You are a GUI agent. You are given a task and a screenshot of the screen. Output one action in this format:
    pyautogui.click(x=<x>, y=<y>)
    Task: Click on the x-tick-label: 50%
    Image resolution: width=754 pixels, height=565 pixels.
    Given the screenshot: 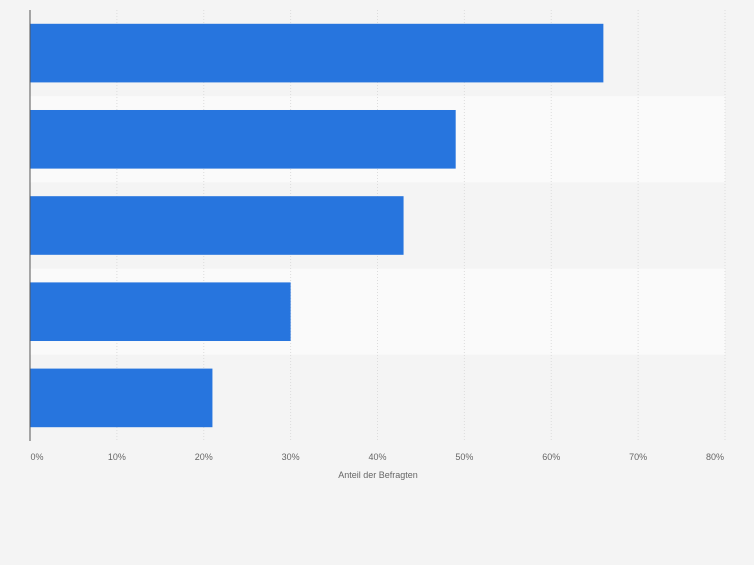 What is the action you would take?
    pyautogui.click(x=464, y=457)
    